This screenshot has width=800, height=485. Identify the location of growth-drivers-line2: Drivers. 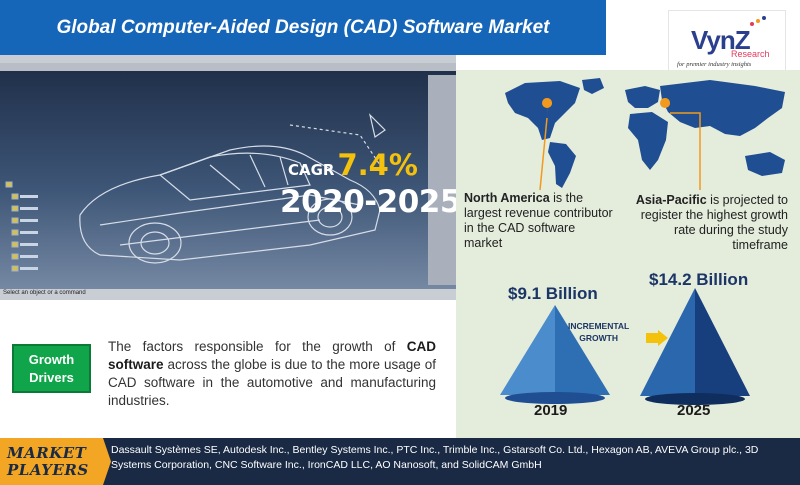
(51, 377).